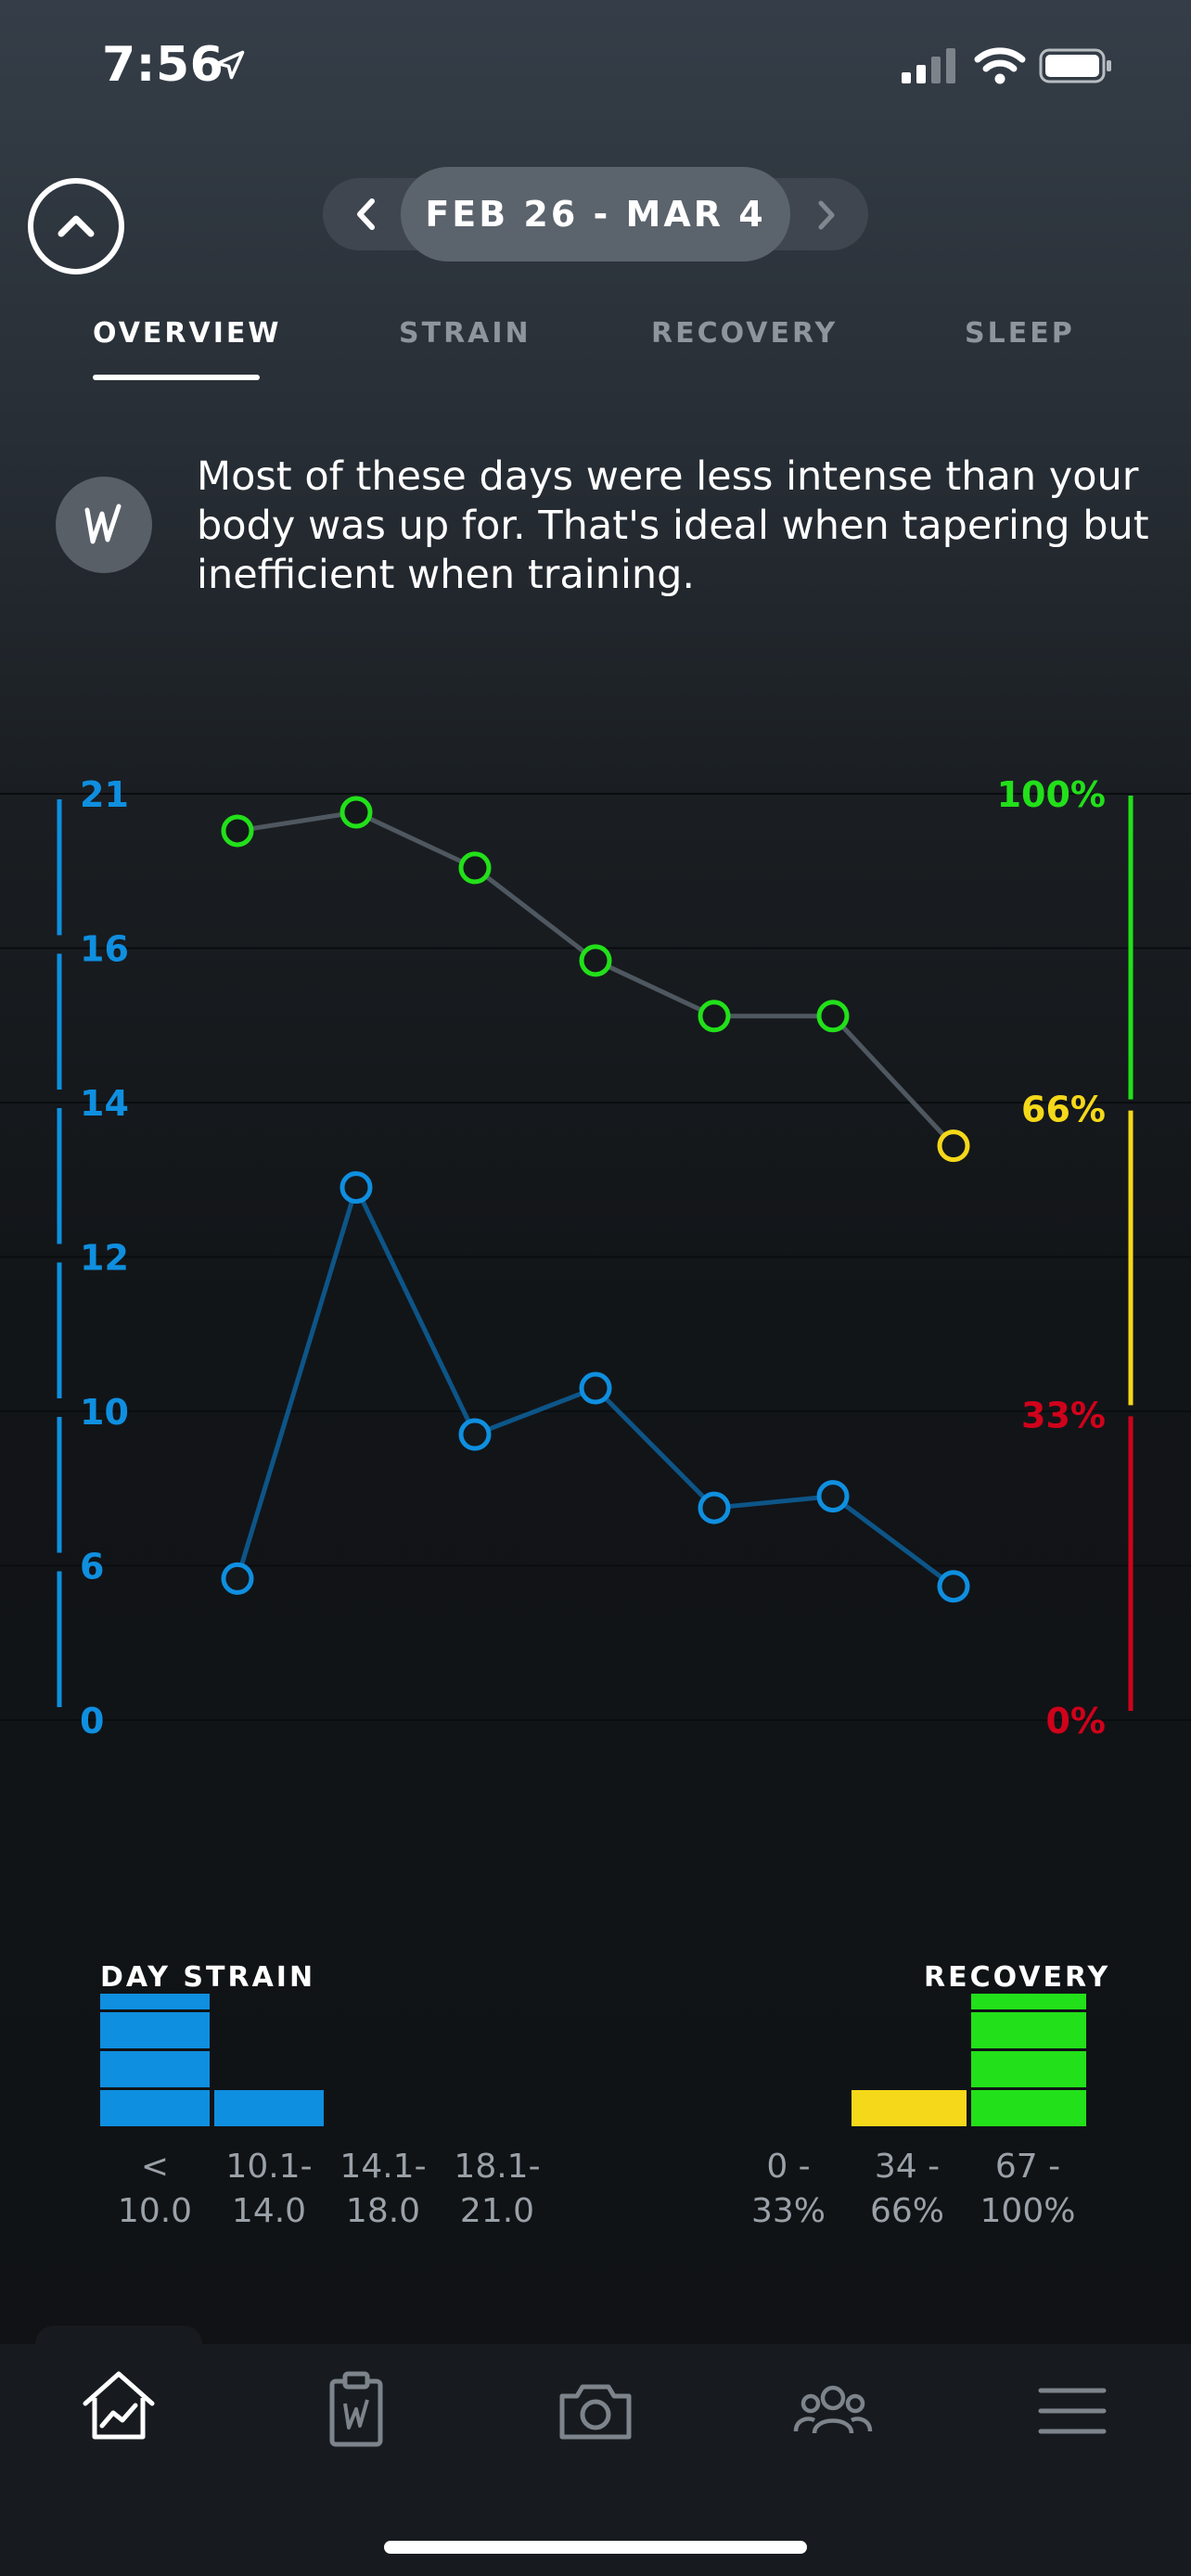 This screenshot has height=2576, width=1191. I want to click on left-tick-label: 6, so click(92, 1567).